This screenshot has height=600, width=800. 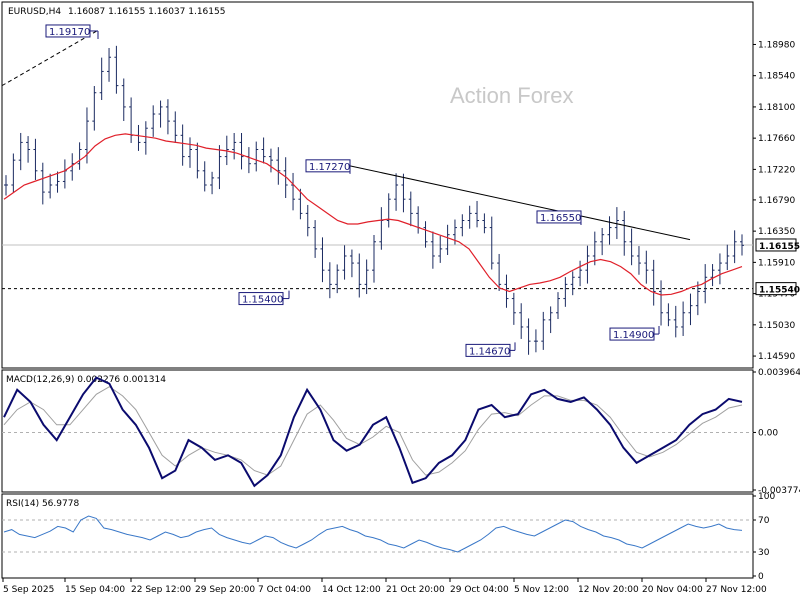 I want to click on macd-header: MACD(12,26,9) 0.002276 0.001314, so click(x=86, y=380).